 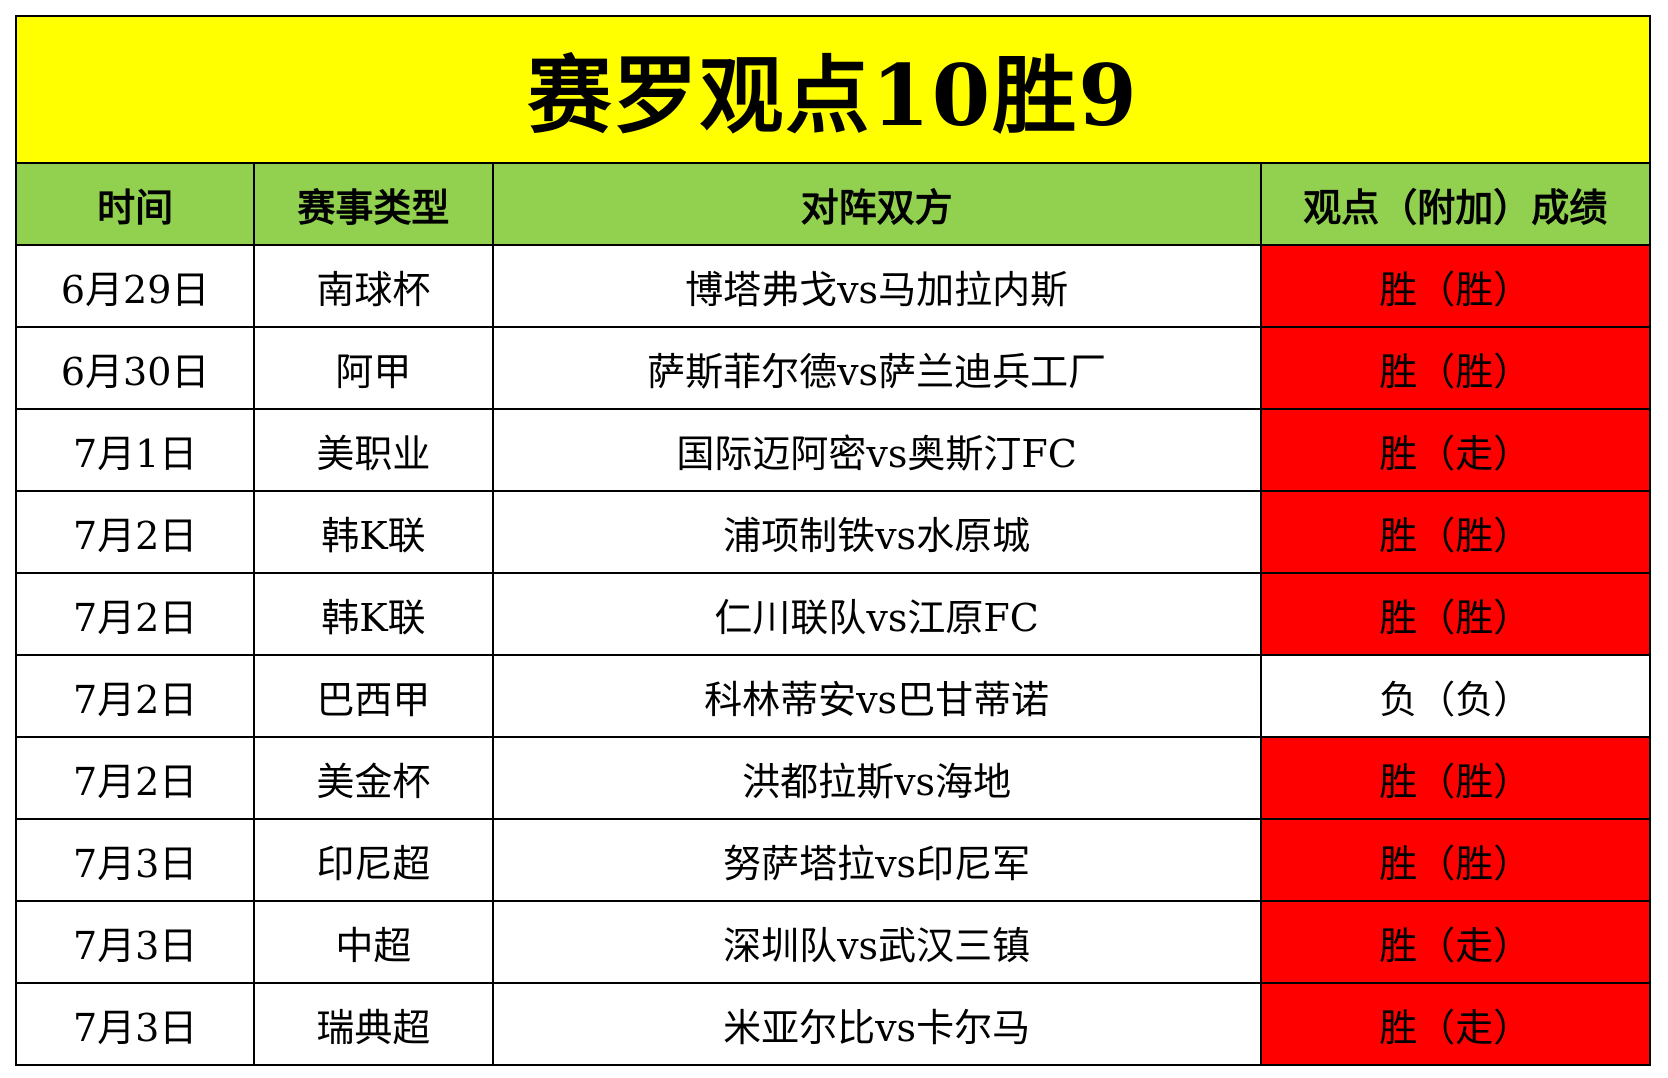 I want to click on cell-date: 6月30日, so click(x=135, y=368).